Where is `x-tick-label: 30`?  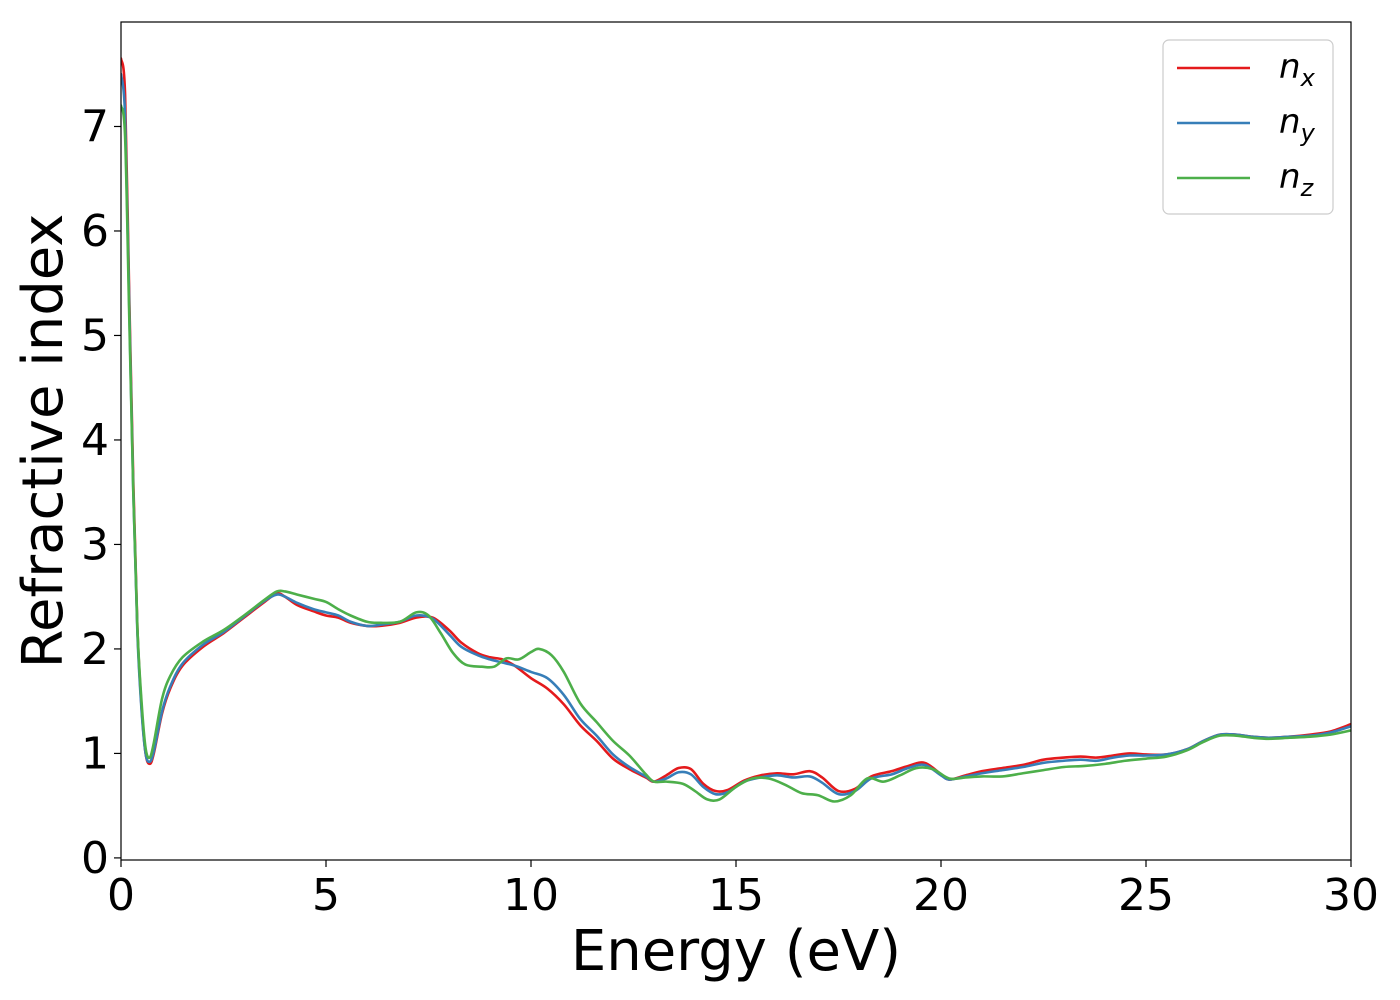
x-tick-label: 30 is located at coordinates (1351, 895).